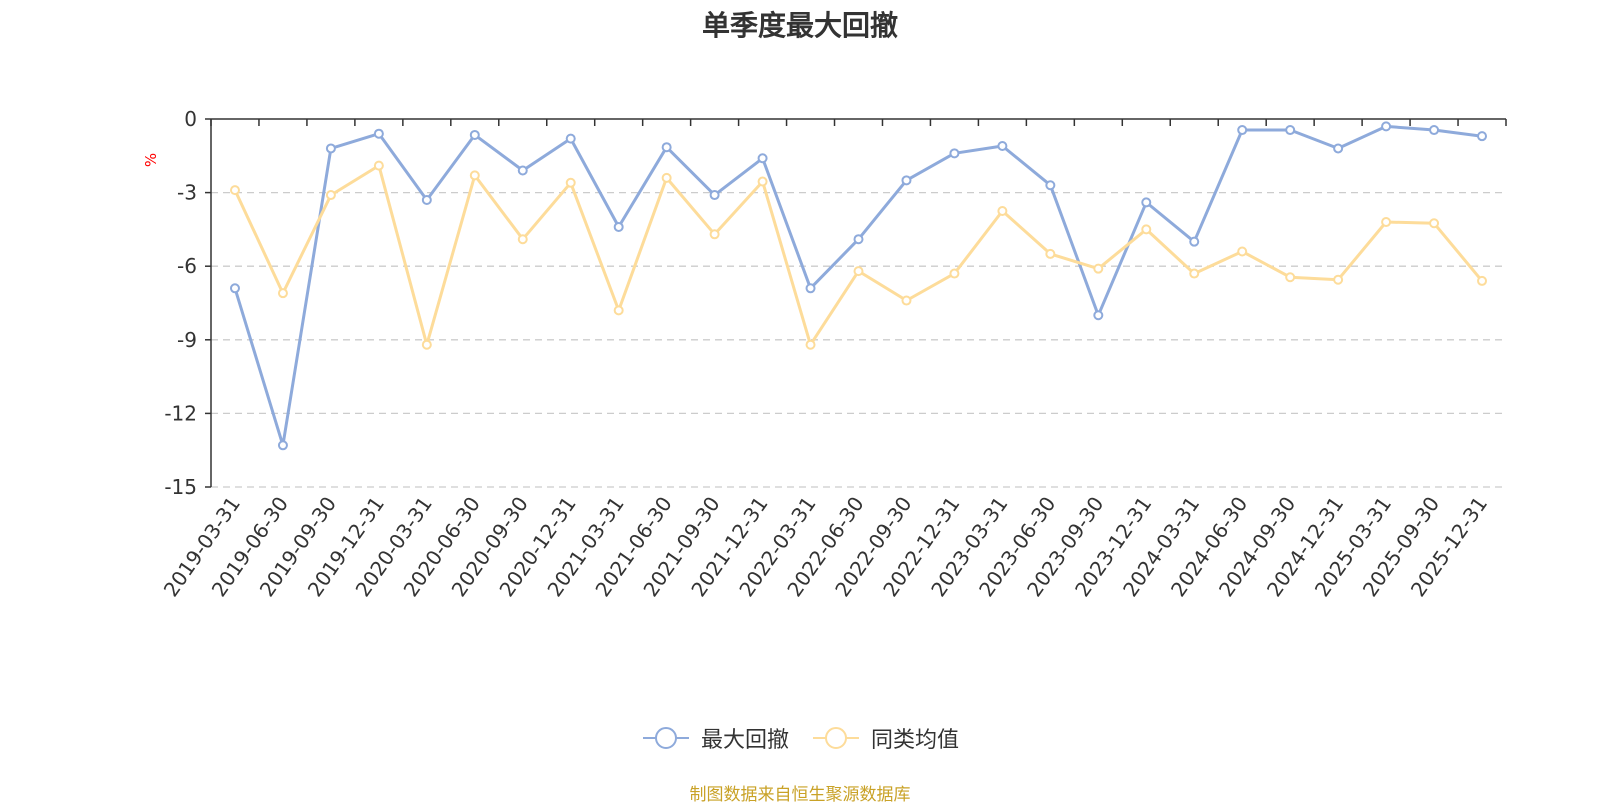  Describe the element at coordinates (800, 795) in the screenshot. I see `source-note: 制图数据来自恒生聚源数据库` at that location.